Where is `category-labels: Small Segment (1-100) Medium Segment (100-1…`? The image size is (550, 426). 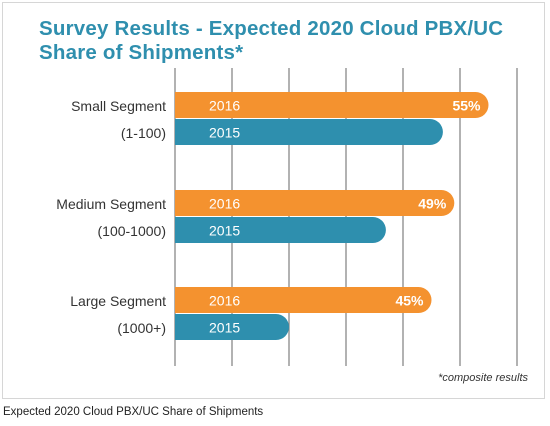
category-labels: Small Segment (1-100) Medium Segment (100-1… is located at coordinates (111, 217).